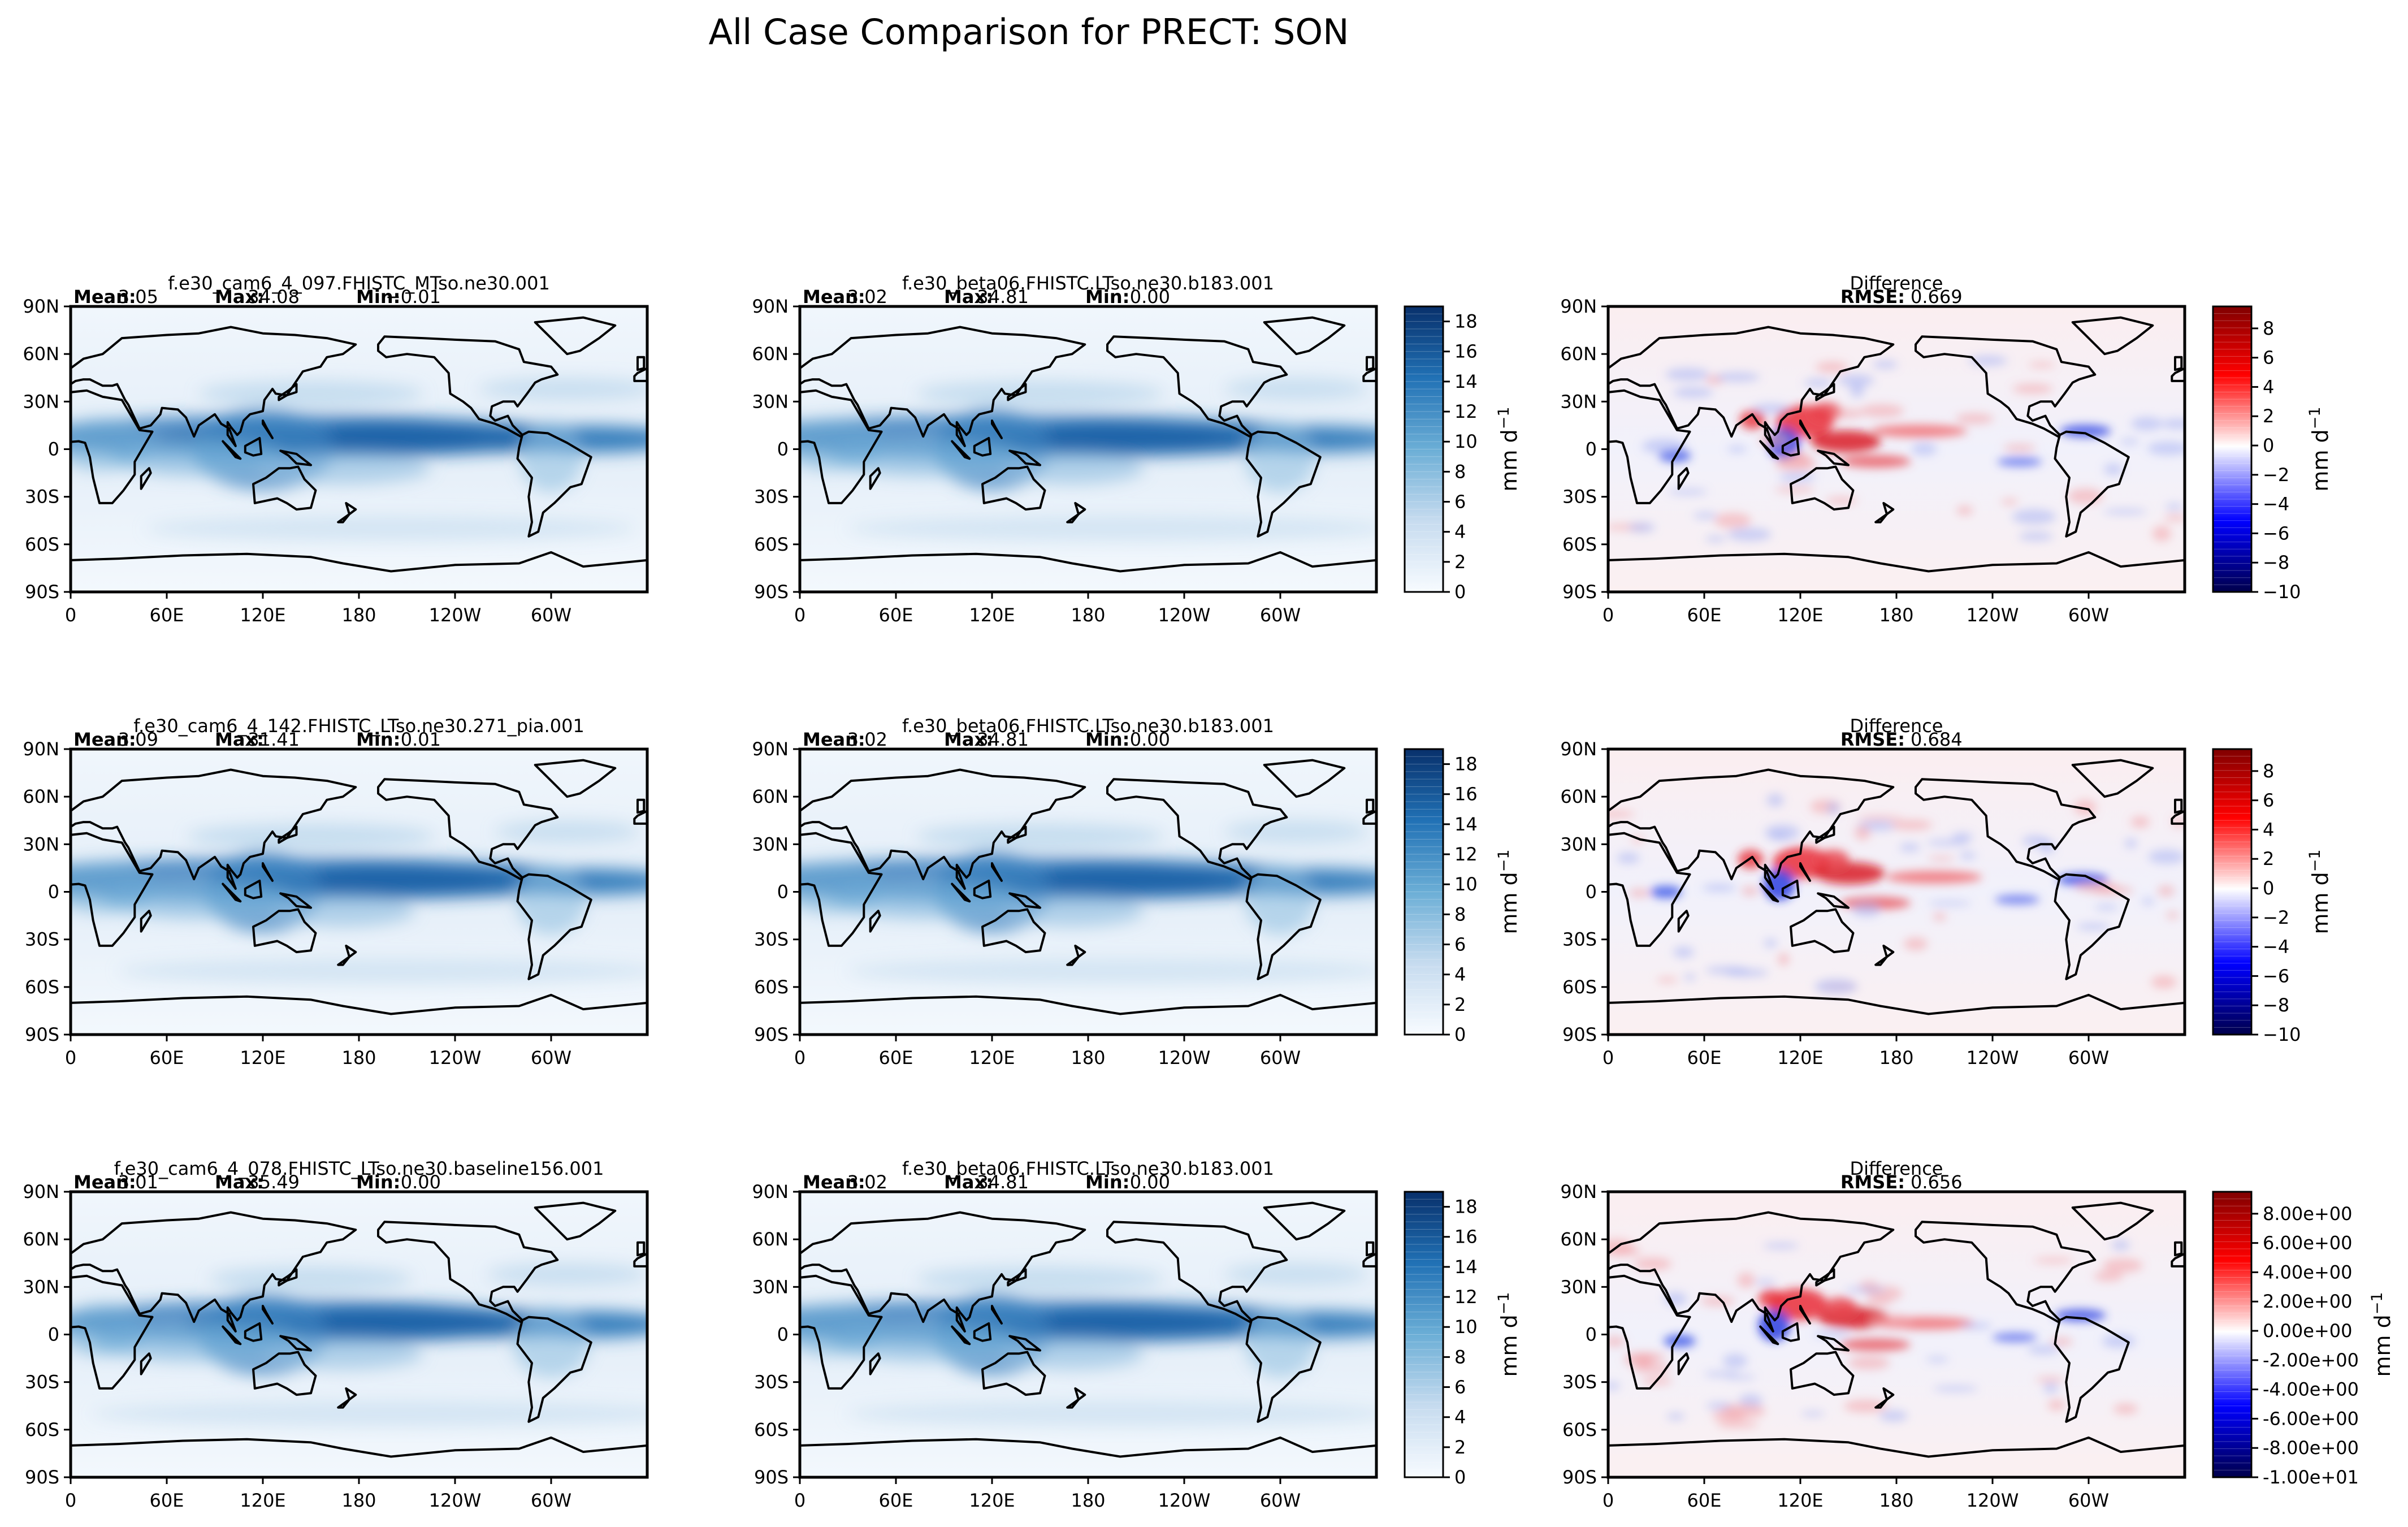  I want to click on colorbar-tick-label: 2.00e+00, so click(2307, 1301).